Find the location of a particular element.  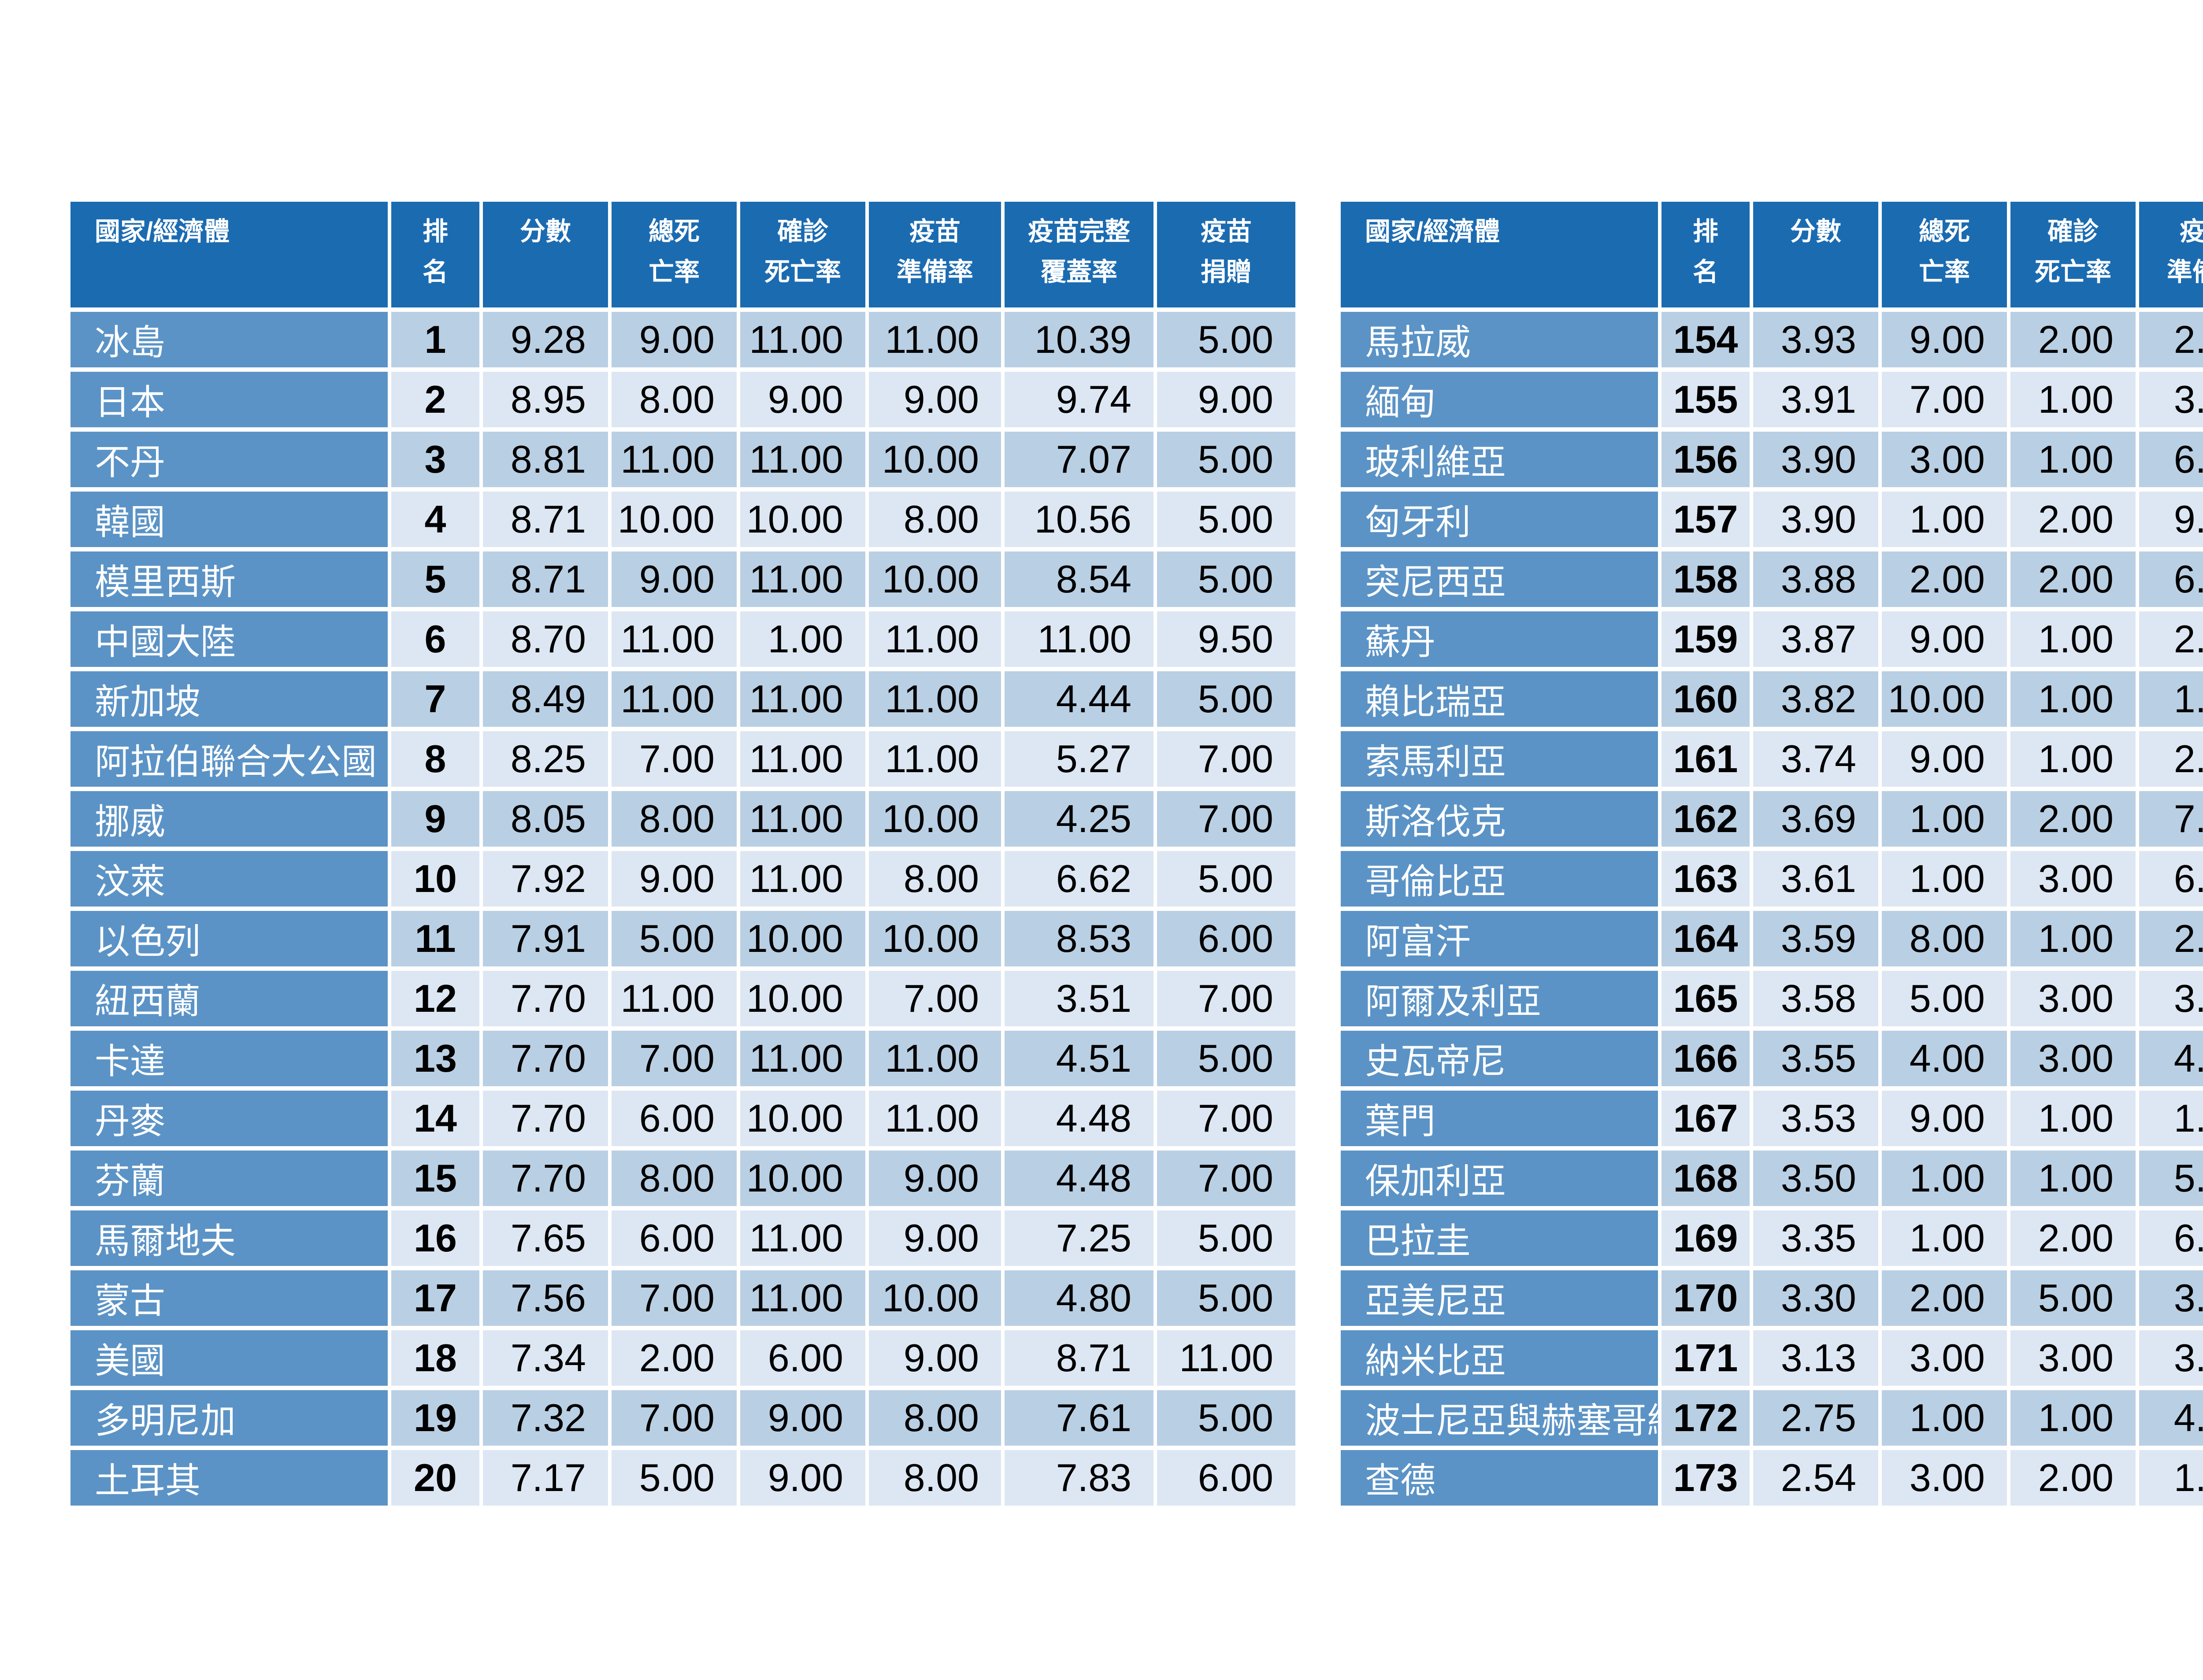

country-name: 丹麥 is located at coordinates (229, 1118).